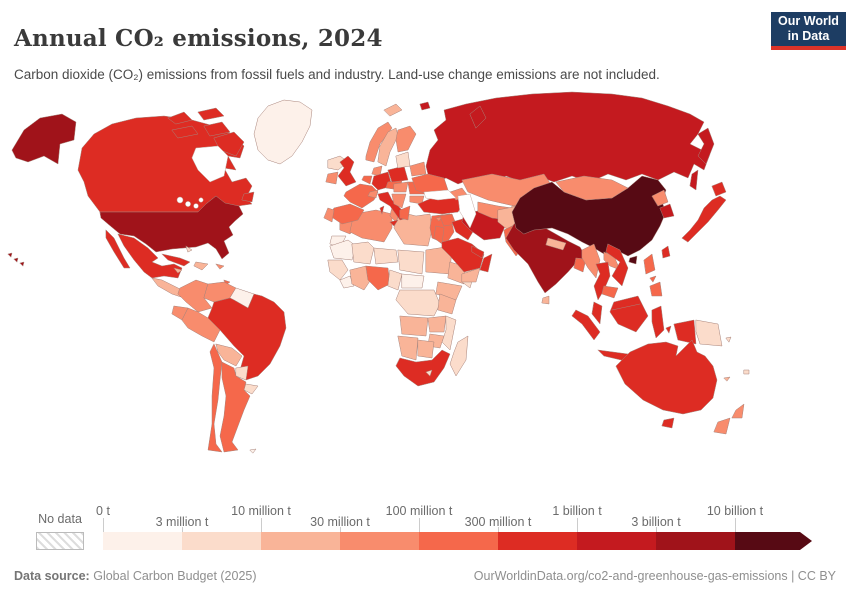 Image resolution: width=850 pixels, height=600 pixels. Describe the element at coordinates (217, 129) in the screenshot. I see `country-canada-island4` at that location.